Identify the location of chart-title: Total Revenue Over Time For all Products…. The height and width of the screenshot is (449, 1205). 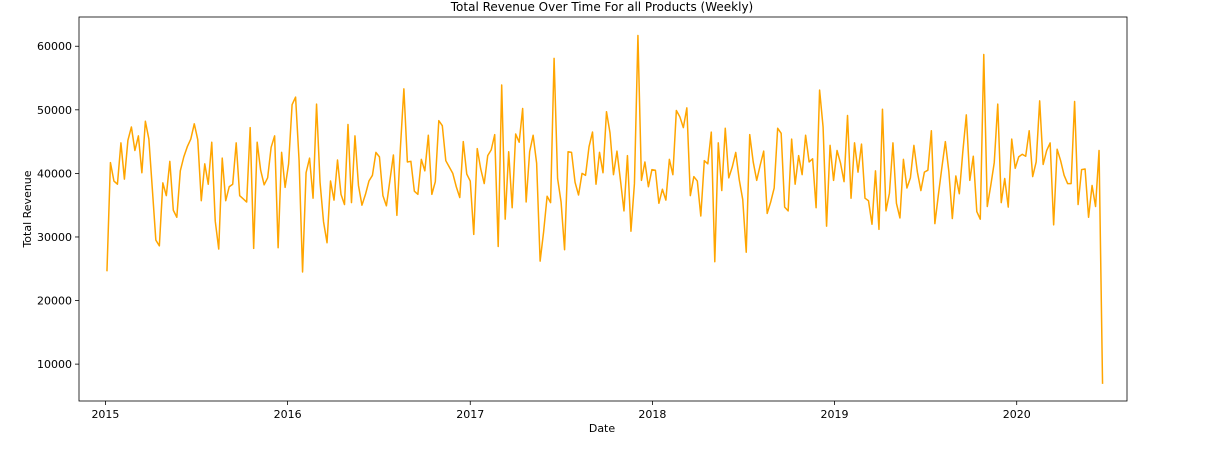
(601, 7).